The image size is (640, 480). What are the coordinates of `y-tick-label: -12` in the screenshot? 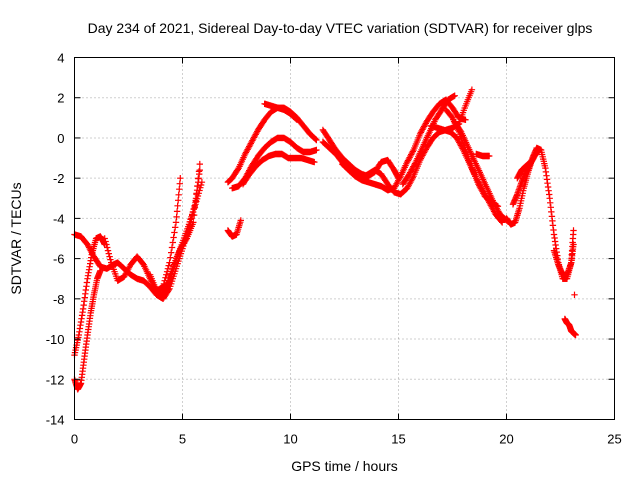 It's located at (55, 379).